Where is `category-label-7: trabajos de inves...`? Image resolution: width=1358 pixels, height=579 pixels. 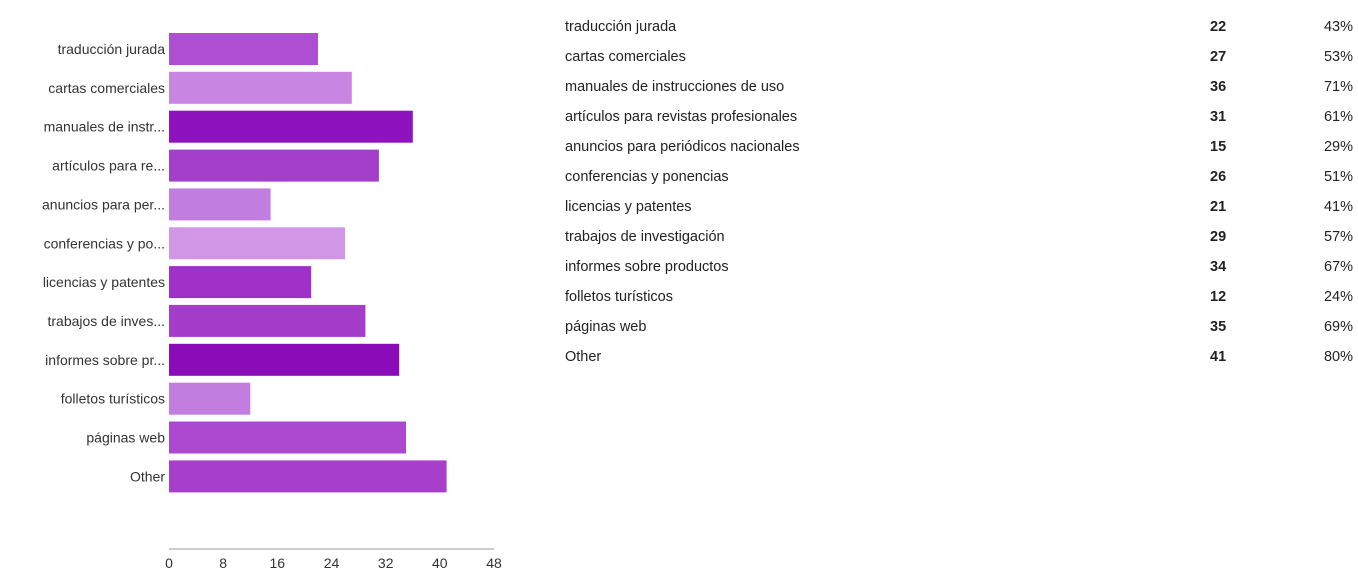 category-label-7: trabajos de inves... is located at coordinates (106, 321).